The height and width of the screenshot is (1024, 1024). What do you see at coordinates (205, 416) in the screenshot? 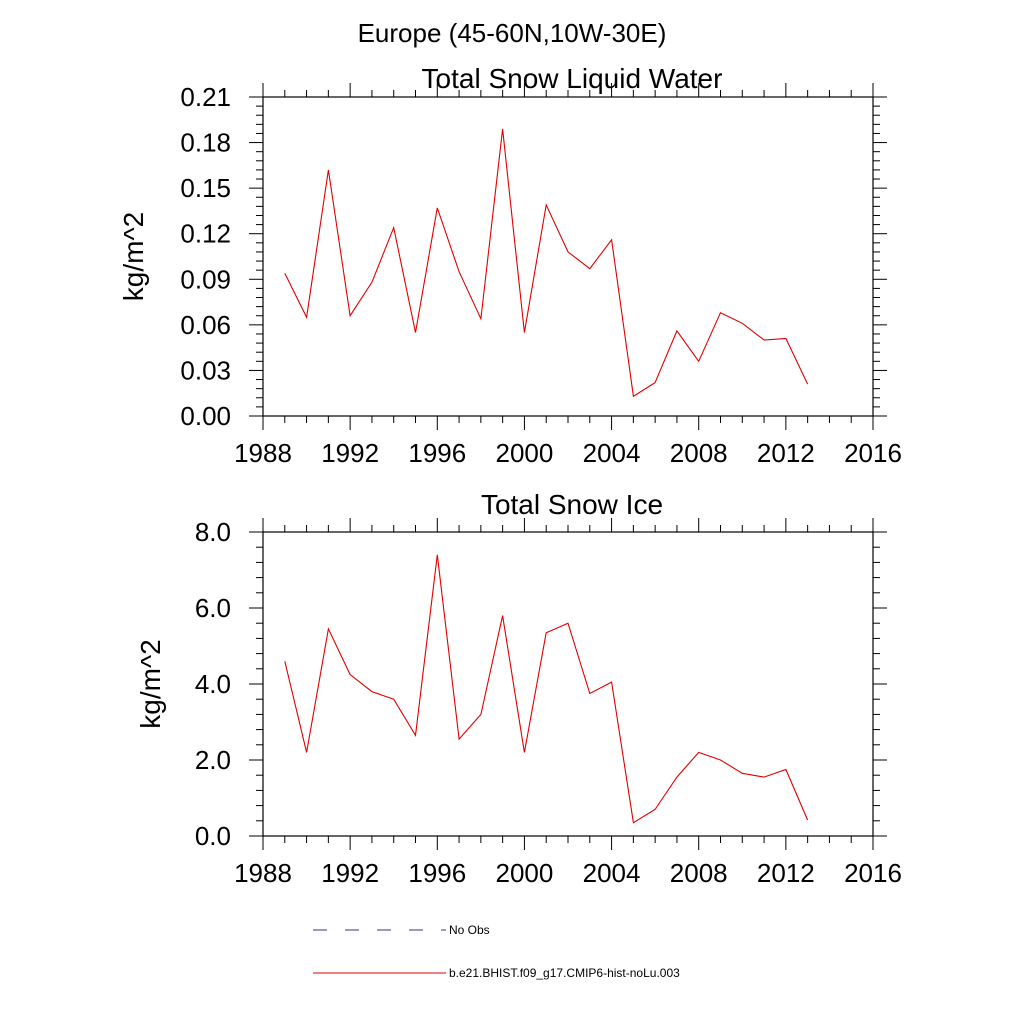
I see `y-tick-label: 0.00` at bounding box center [205, 416].